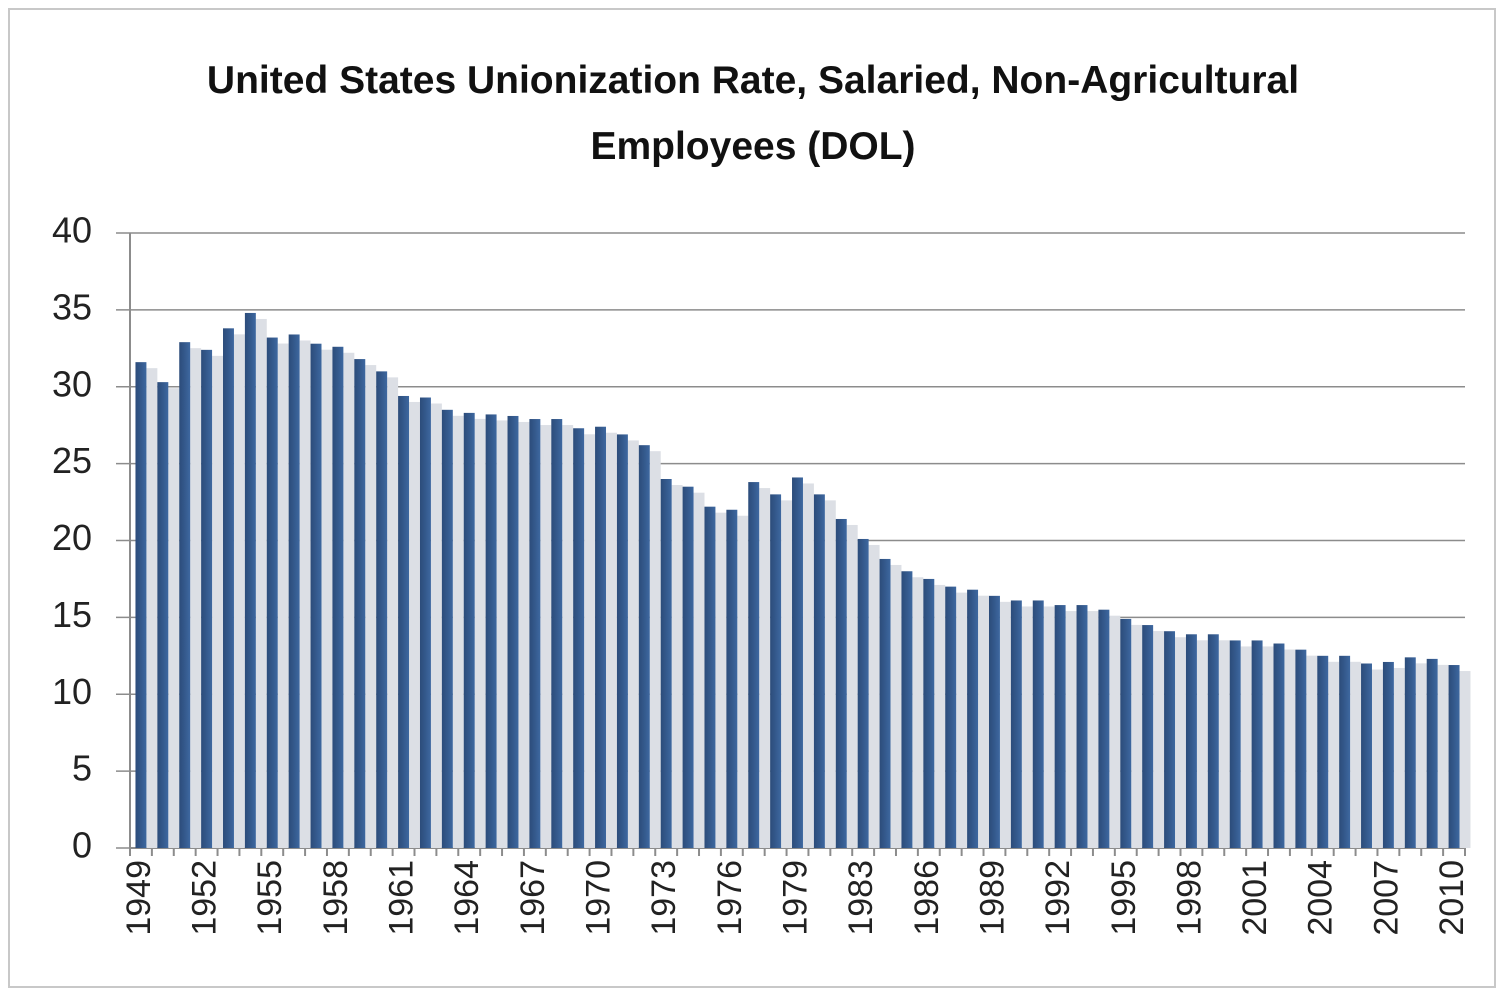 The width and height of the screenshot is (1506, 998). What do you see at coordinates (664, 898) in the screenshot?
I see `x-tick-label: 1973` at bounding box center [664, 898].